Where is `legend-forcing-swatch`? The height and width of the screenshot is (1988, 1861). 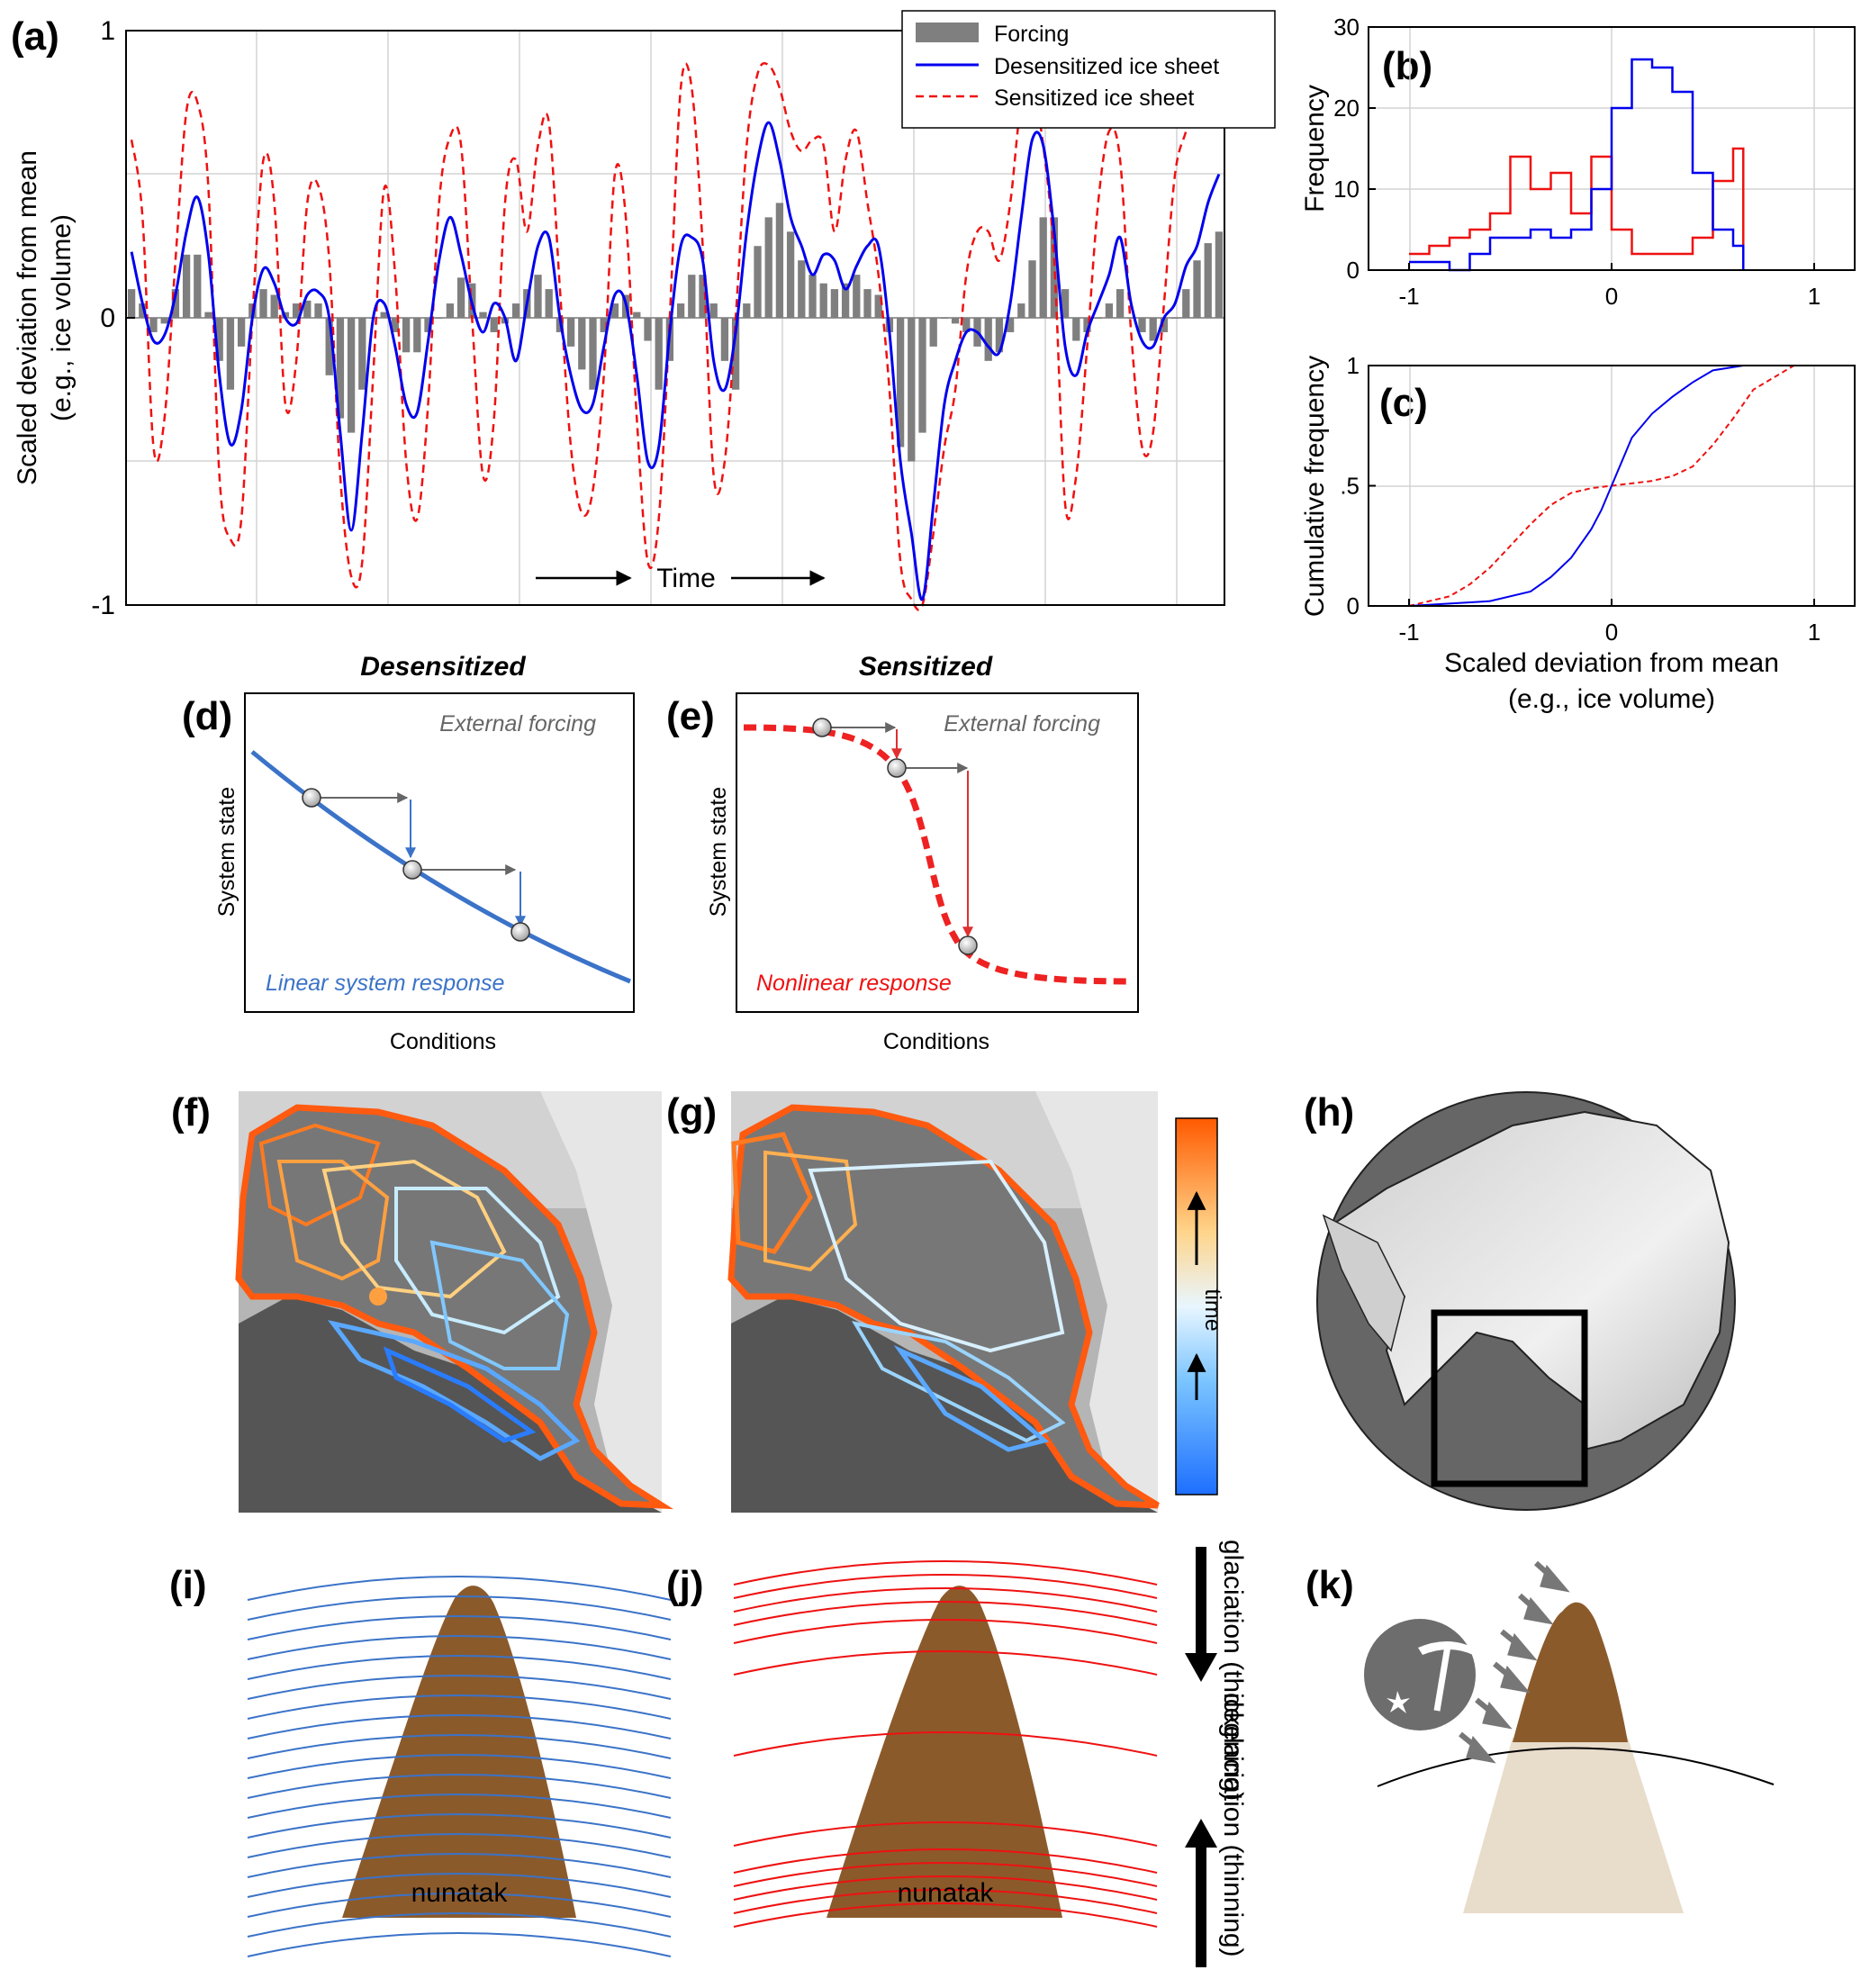
legend-forcing-swatch is located at coordinates (947, 32).